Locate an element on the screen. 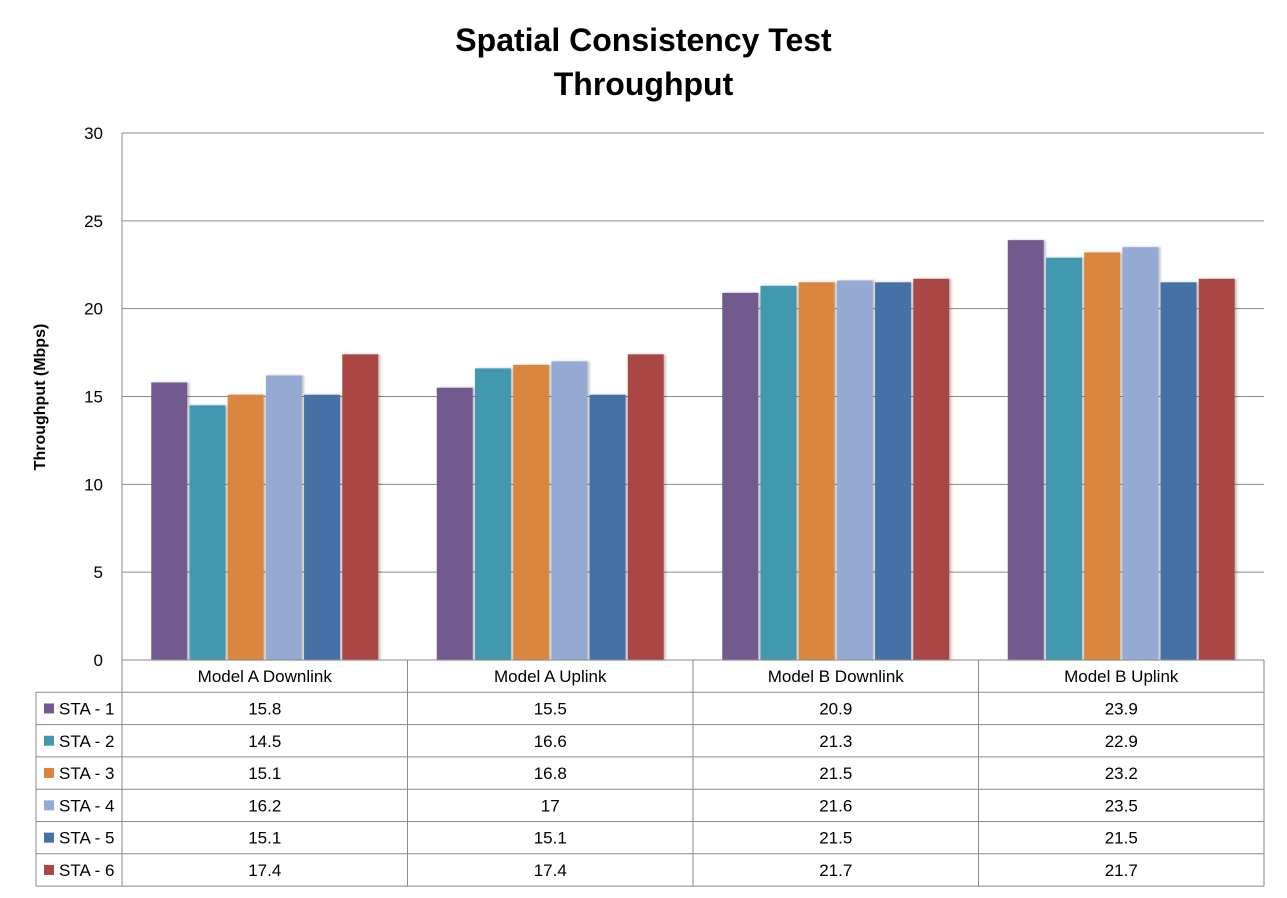 The width and height of the screenshot is (1287, 898). y-tick-label: 30 is located at coordinates (93, 133).